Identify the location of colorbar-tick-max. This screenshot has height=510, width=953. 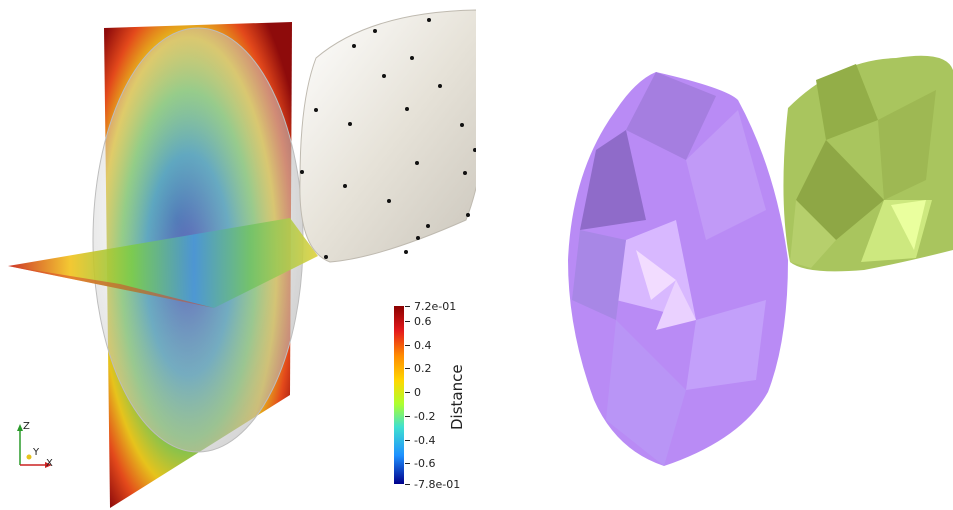
(407, 306).